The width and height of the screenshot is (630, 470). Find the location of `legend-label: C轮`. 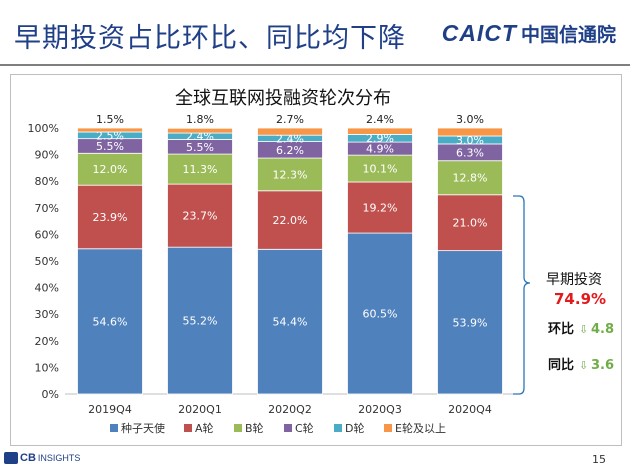

legend-label: C轮 is located at coordinates (304, 428).